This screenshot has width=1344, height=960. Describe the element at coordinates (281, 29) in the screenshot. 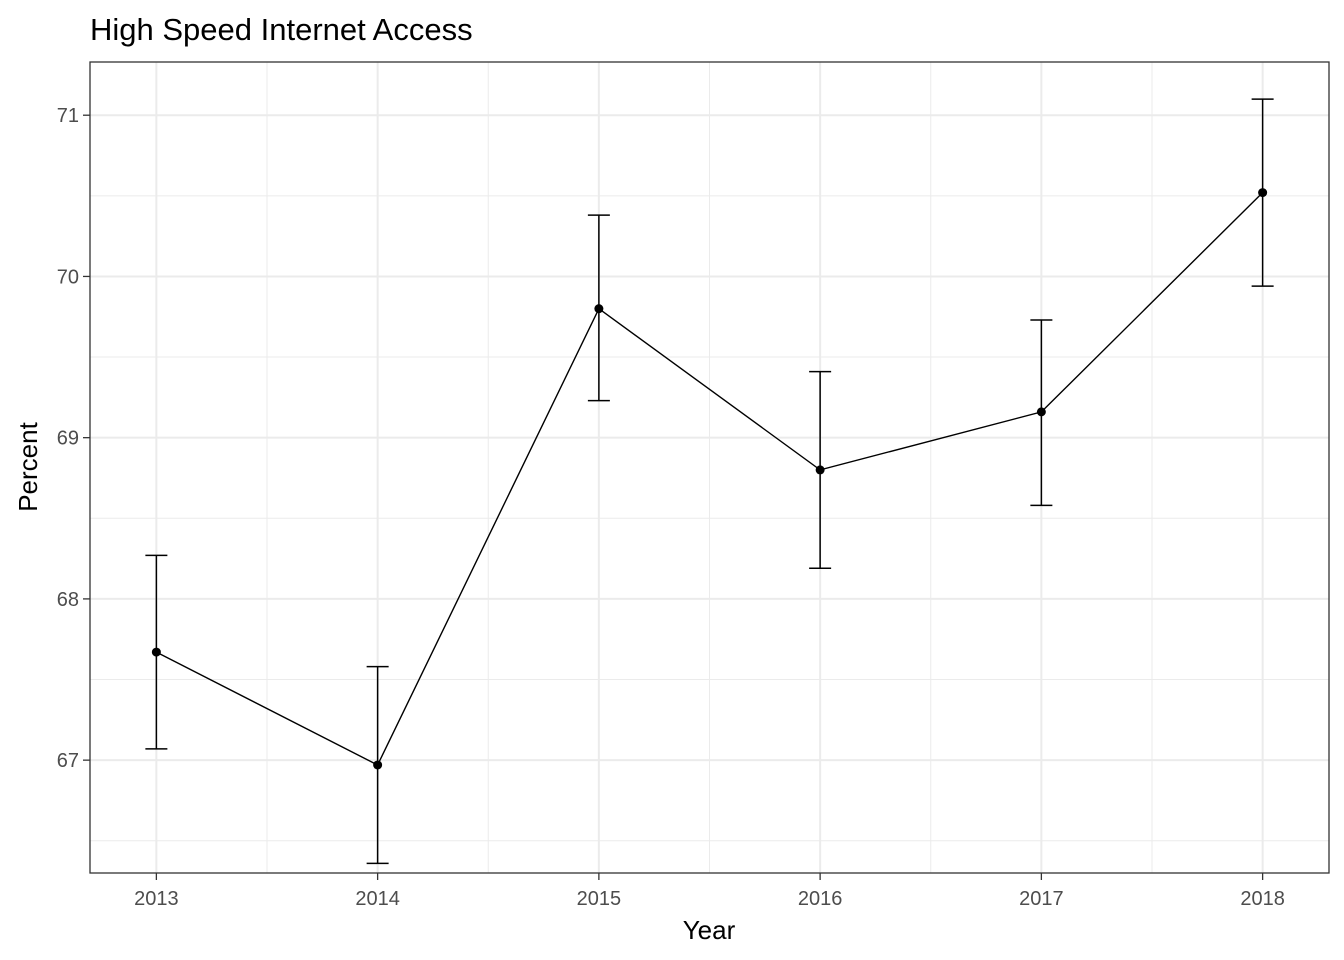

I see `chart-title: High Speed Internet Access` at that location.